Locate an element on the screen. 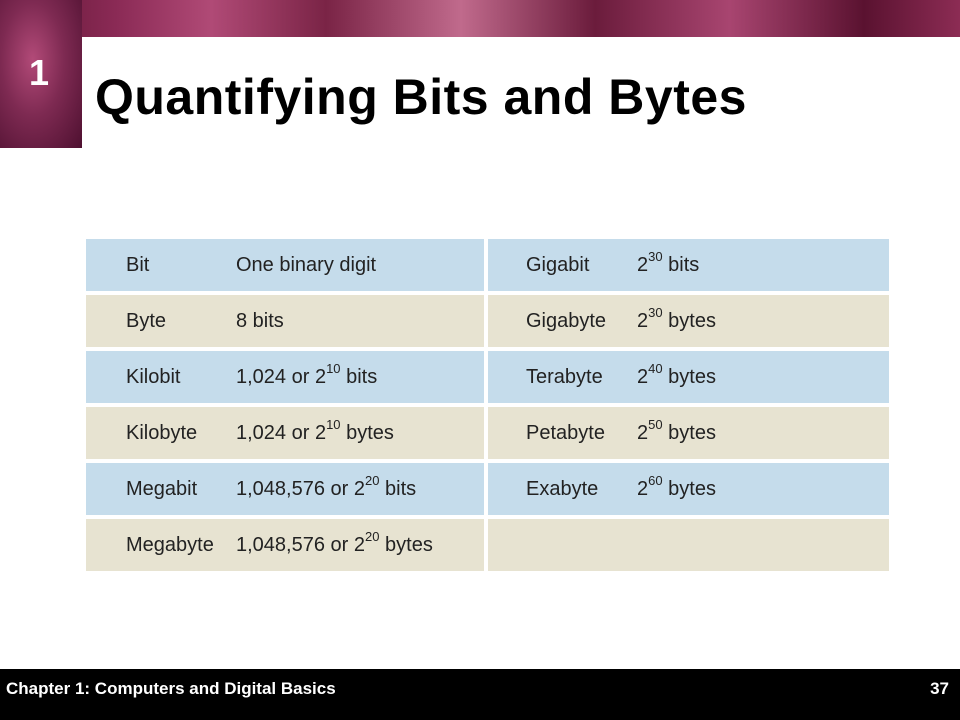 This screenshot has width=960, height=720. table-row: Terabyte 240 bytes is located at coordinates (688, 377).